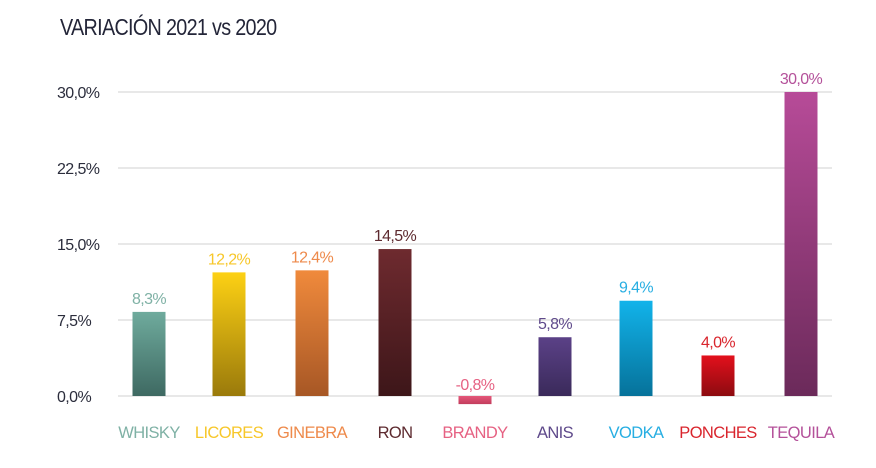  What do you see at coordinates (555, 366) in the screenshot?
I see `bar-anis` at bounding box center [555, 366].